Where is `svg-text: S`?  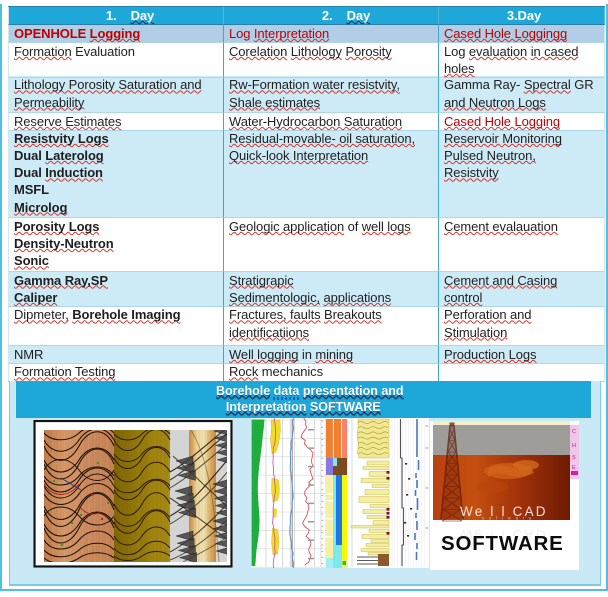 svg-text: S is located at coordinates (574, 458).